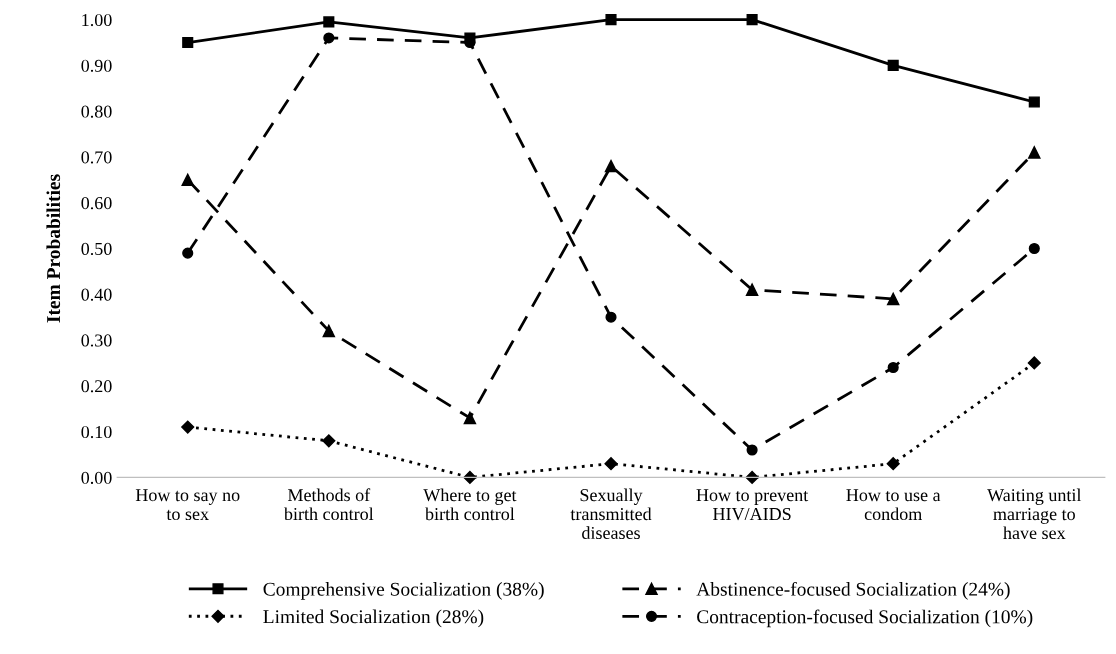  I want to click on y-tick-label: 0.80, so click(96, 111).